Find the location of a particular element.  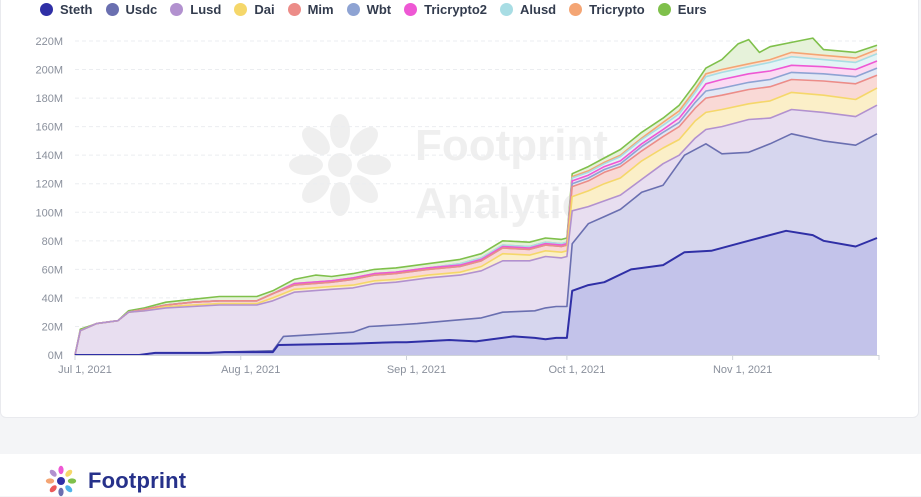

x-tick-label: Sep 1, 2021 is located at coordinates (416, 370).